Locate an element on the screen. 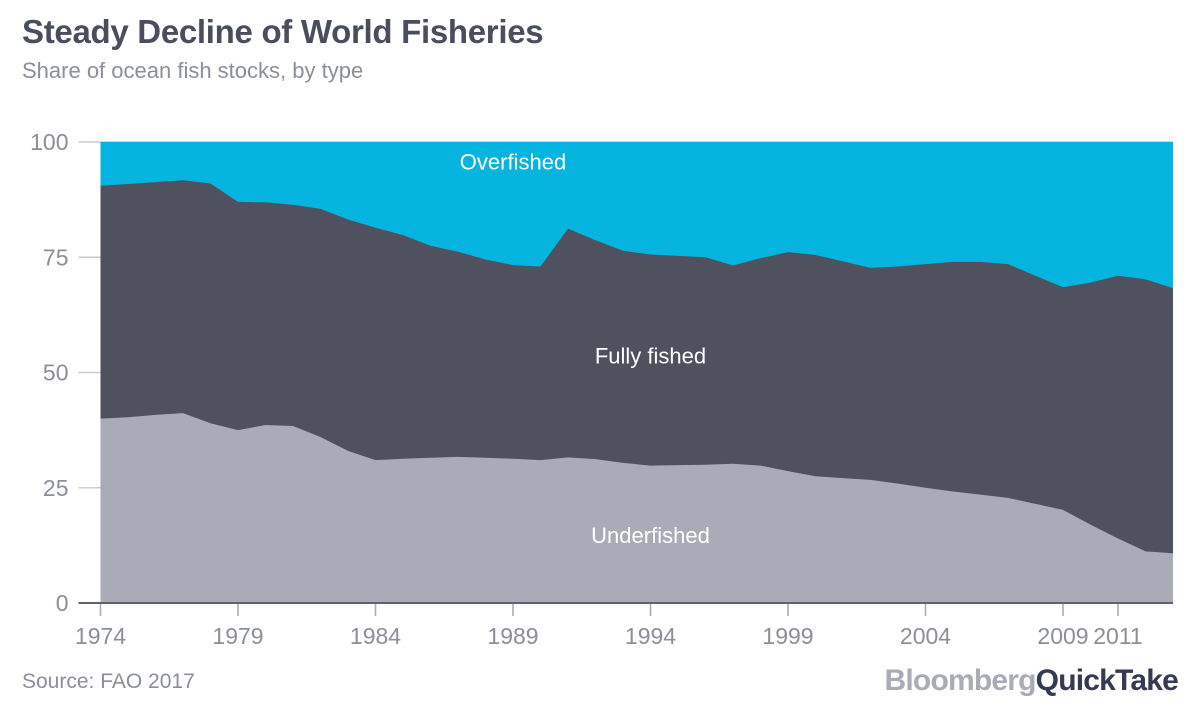 This screenshot has width=1200, height=718. chart-footer: Source: FAO 2017 BloombergQuickTake is located at coordinates (600, 689).